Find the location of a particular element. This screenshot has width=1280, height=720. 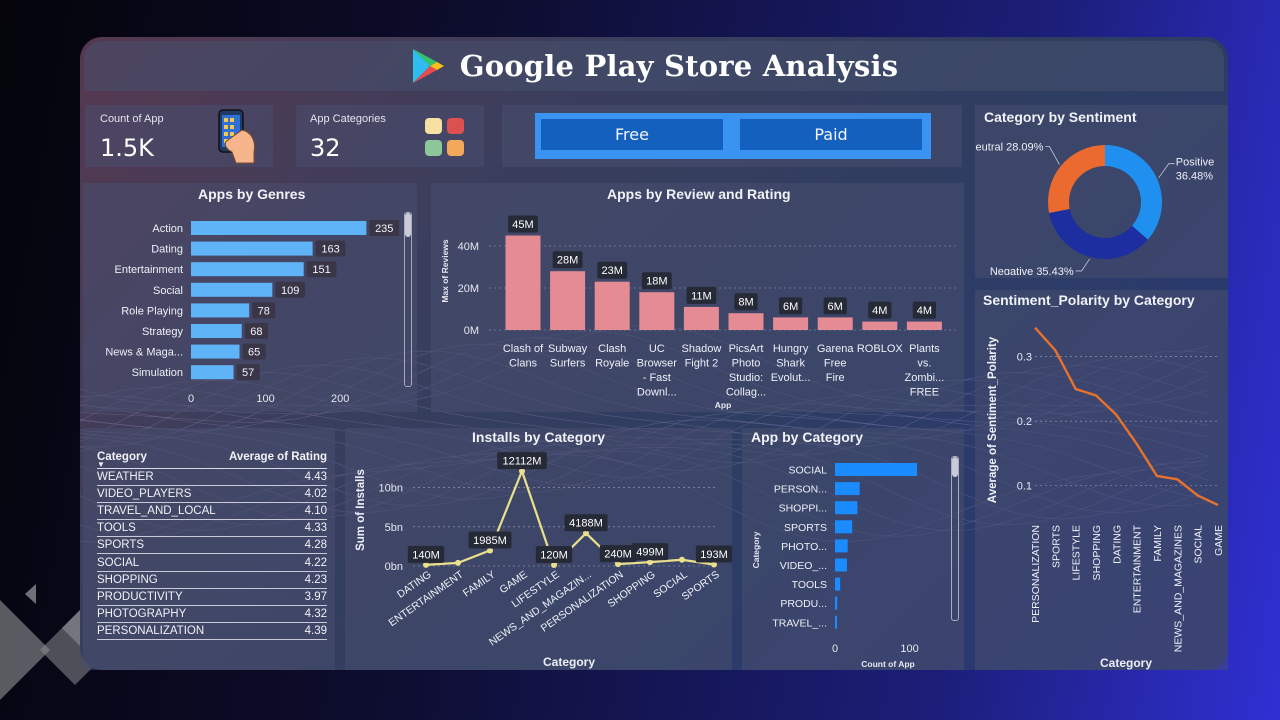

genres-scrollbar is located at coordinates (408, 225).